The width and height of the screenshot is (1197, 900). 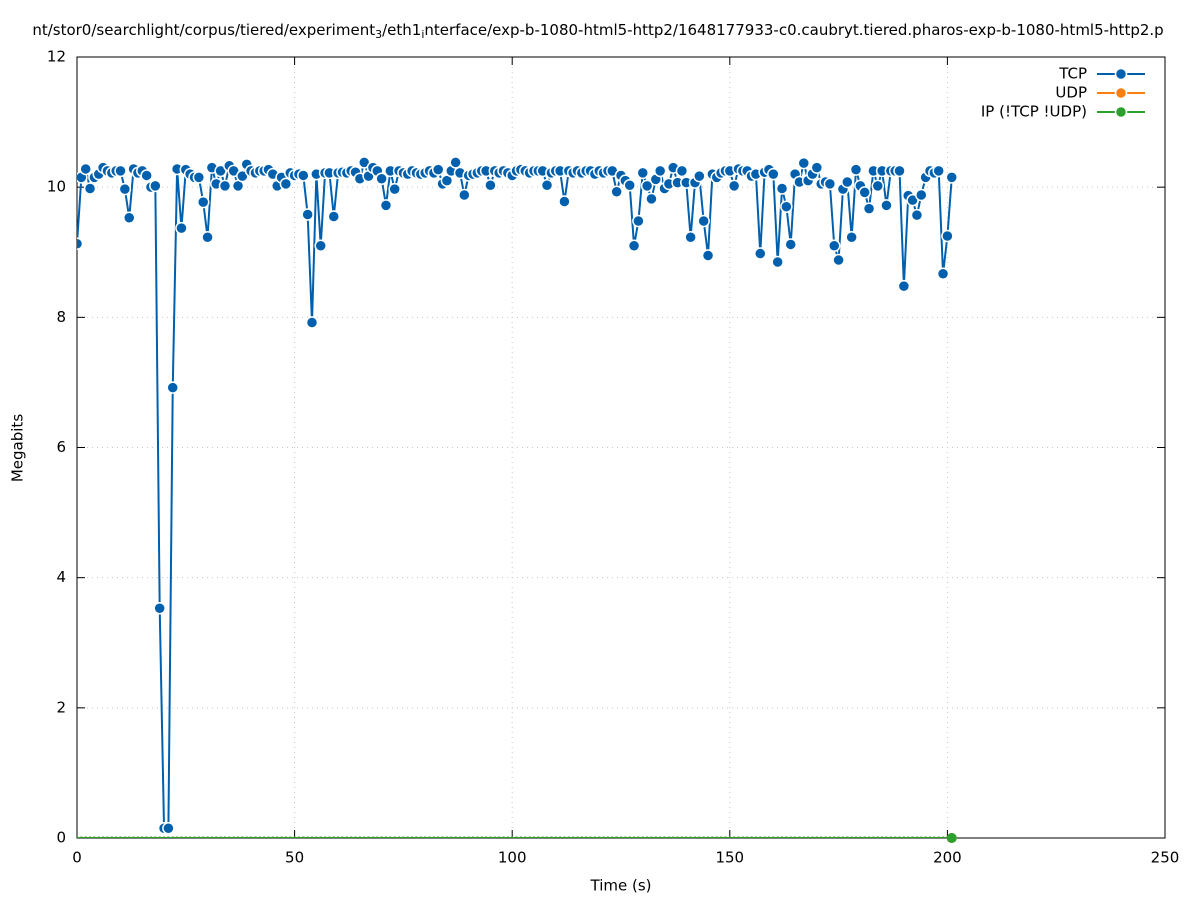 What do you see at coordinates (1165, 858) in the screenshot?
I see `x-tick-label: 250` at bounding box center [1165, 858].